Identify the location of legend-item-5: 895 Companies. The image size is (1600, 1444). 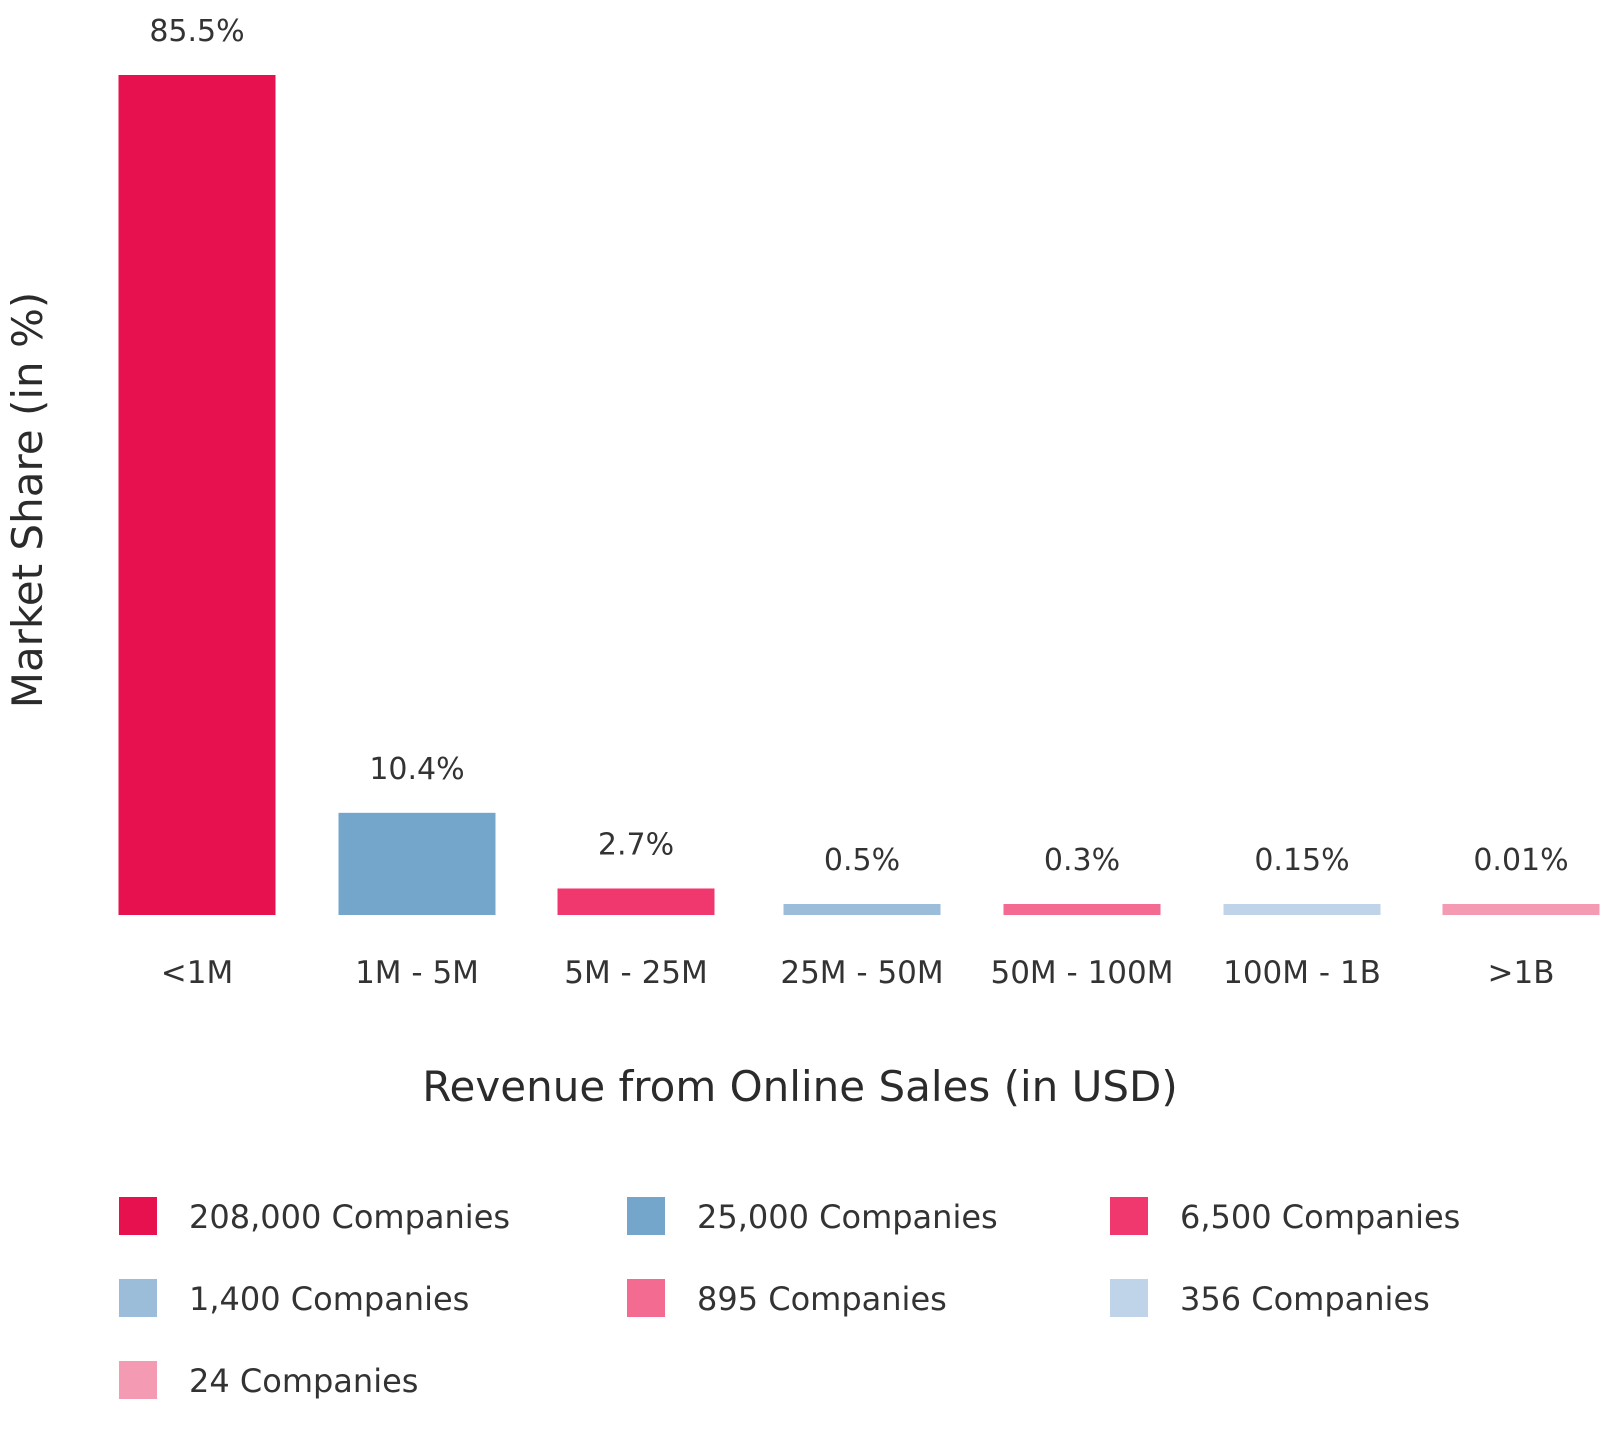
(787, 1298).